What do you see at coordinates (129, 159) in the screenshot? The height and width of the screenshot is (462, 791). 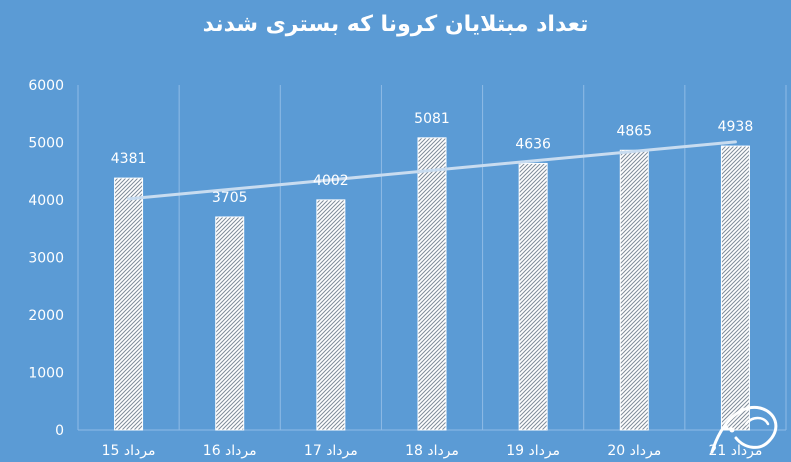 I see `data-label: 4381` at bounding box center [129, 159].